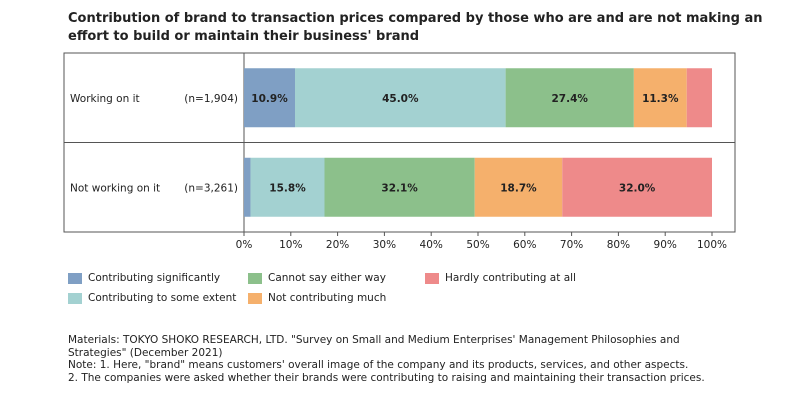  Describe the element at coordinates (384, 245) in the screenshot. I see `x-tick-label: 30%` at that location.